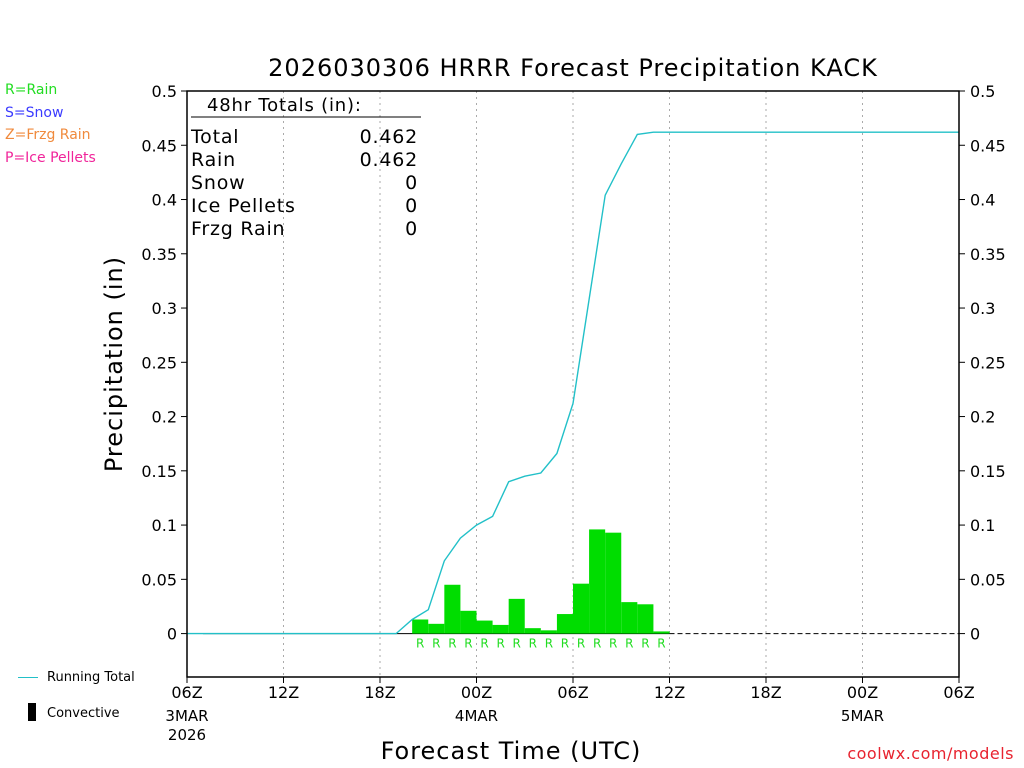 The height and width of the screenshot is (768, 1024). I want to click on x-tick-label-6: 18Z, so click(765, 692).